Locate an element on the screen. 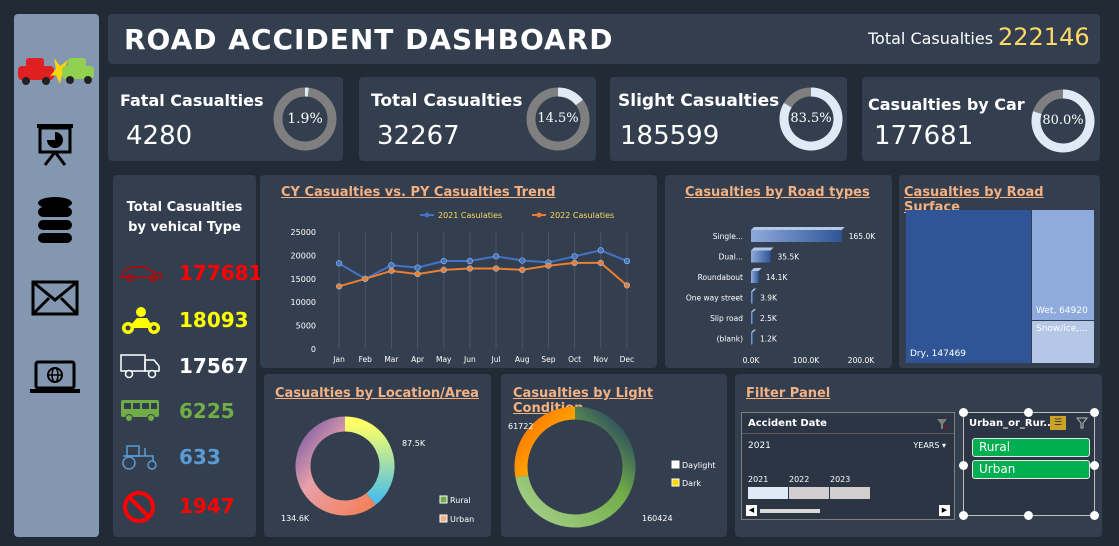  data-label: 14.1K is located at coordinates (777, 277).